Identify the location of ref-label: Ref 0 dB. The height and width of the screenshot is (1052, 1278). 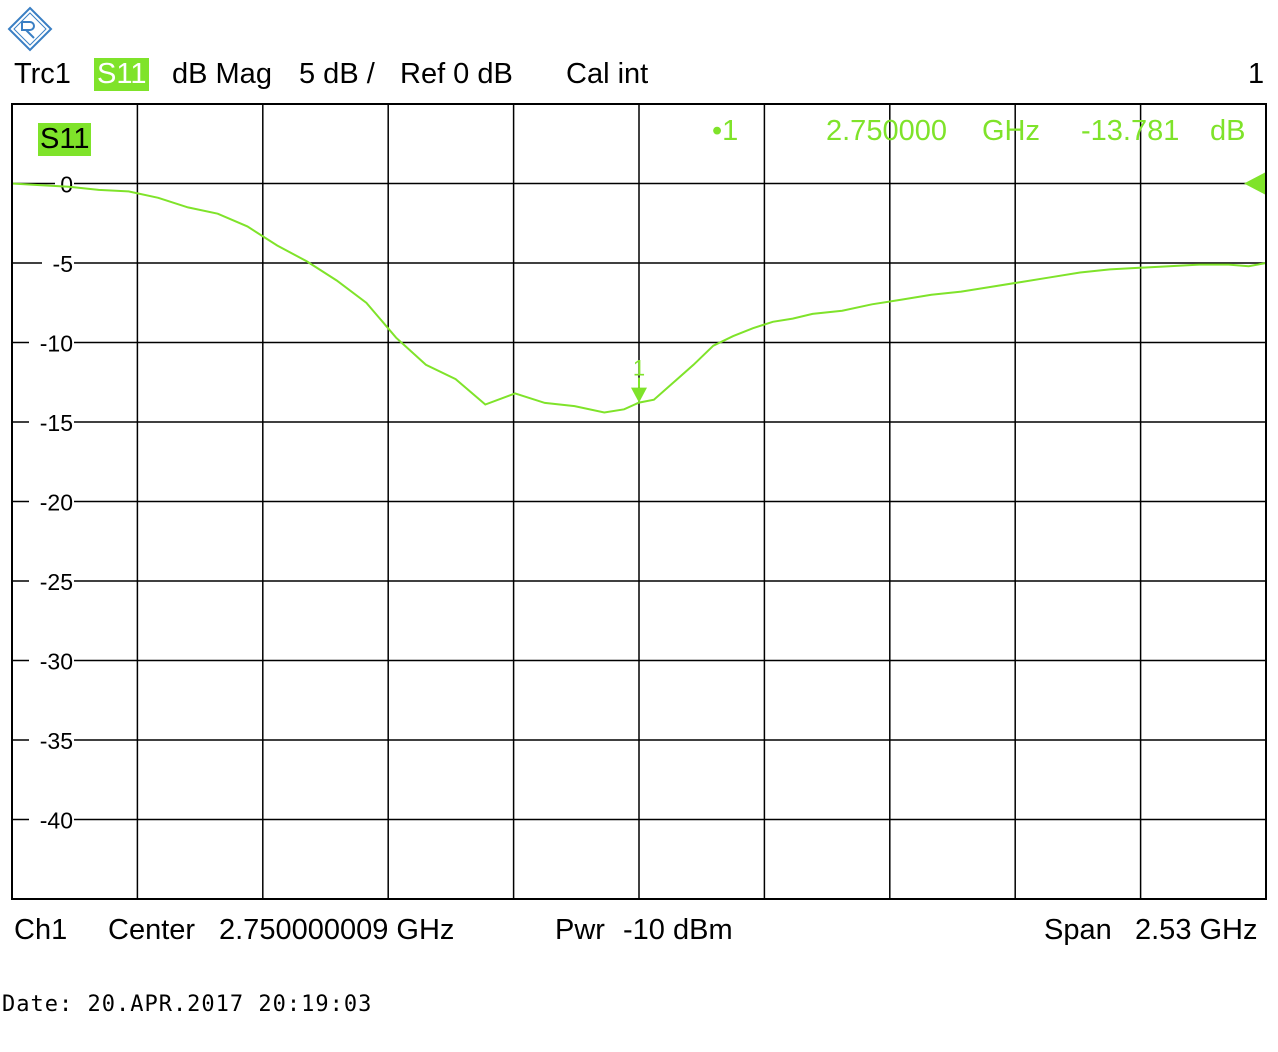
(456, 74).